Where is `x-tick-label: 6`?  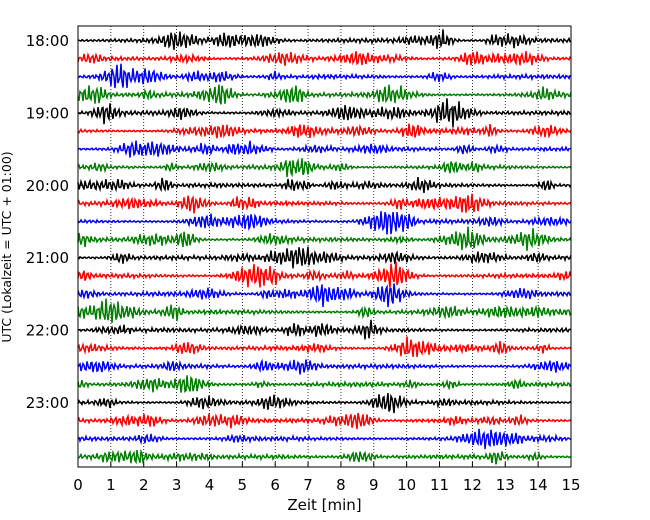 x-tick-label: 6 is located at coordinates (275, 485).